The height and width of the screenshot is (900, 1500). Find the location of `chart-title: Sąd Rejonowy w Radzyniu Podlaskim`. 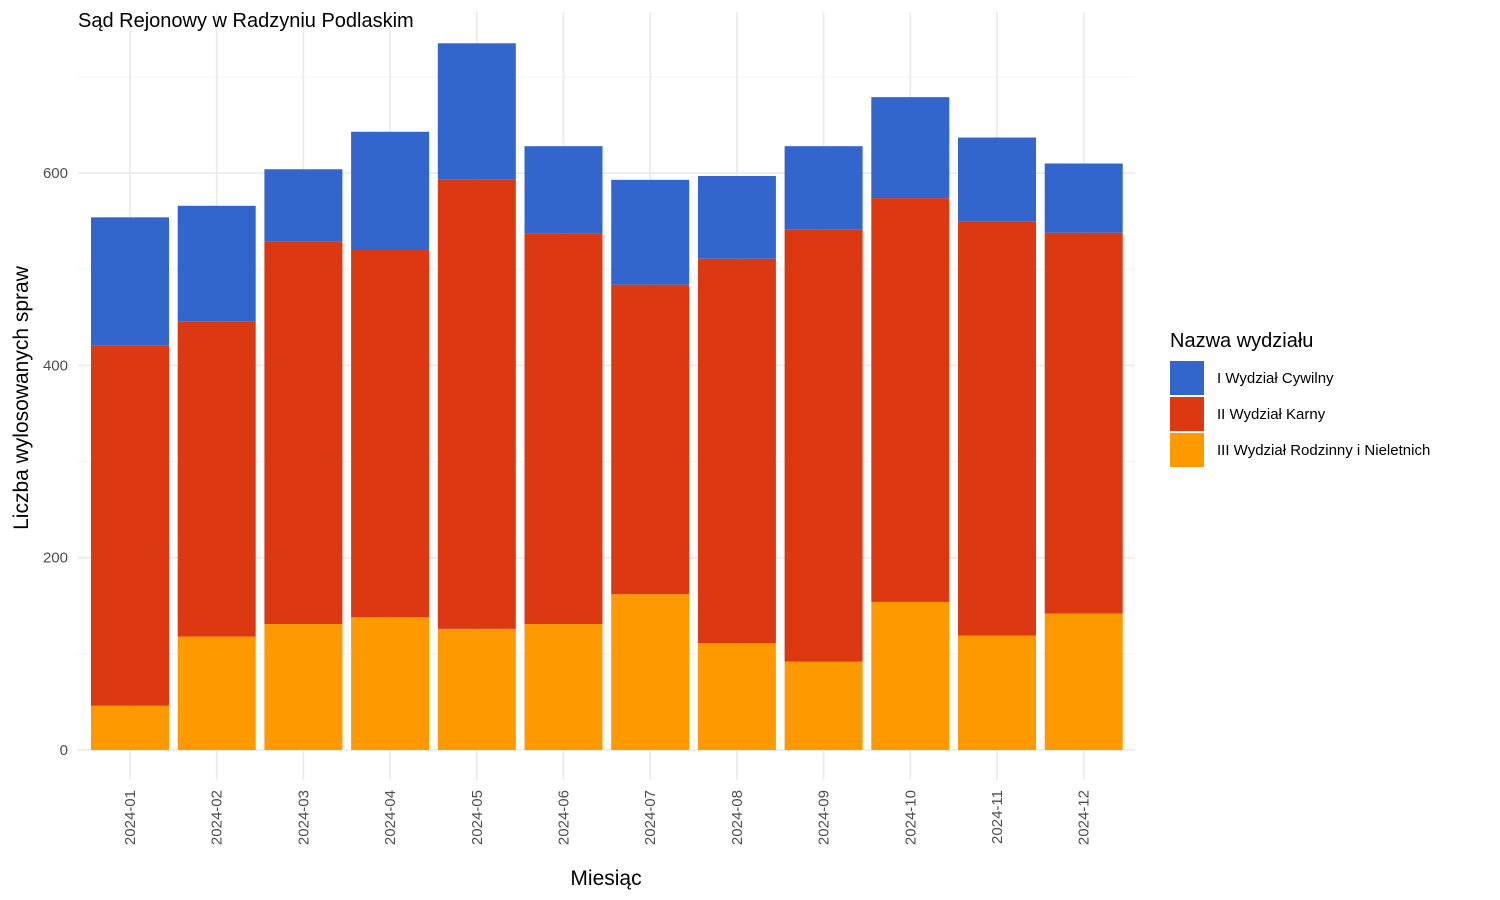

chart-title: Sąd Rejonowy w Radzyniu Podlaskim is located at coordinates (246, 21).